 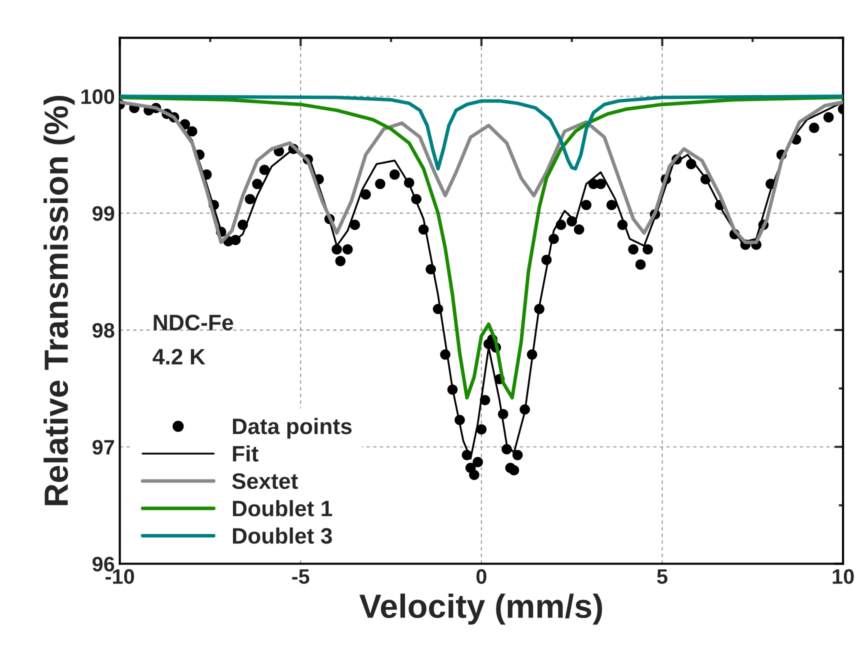 What do you see at coordinates (103, 447) in the screenshot?
I see `y-tick-label: 97` at bounding box center [103, 447].